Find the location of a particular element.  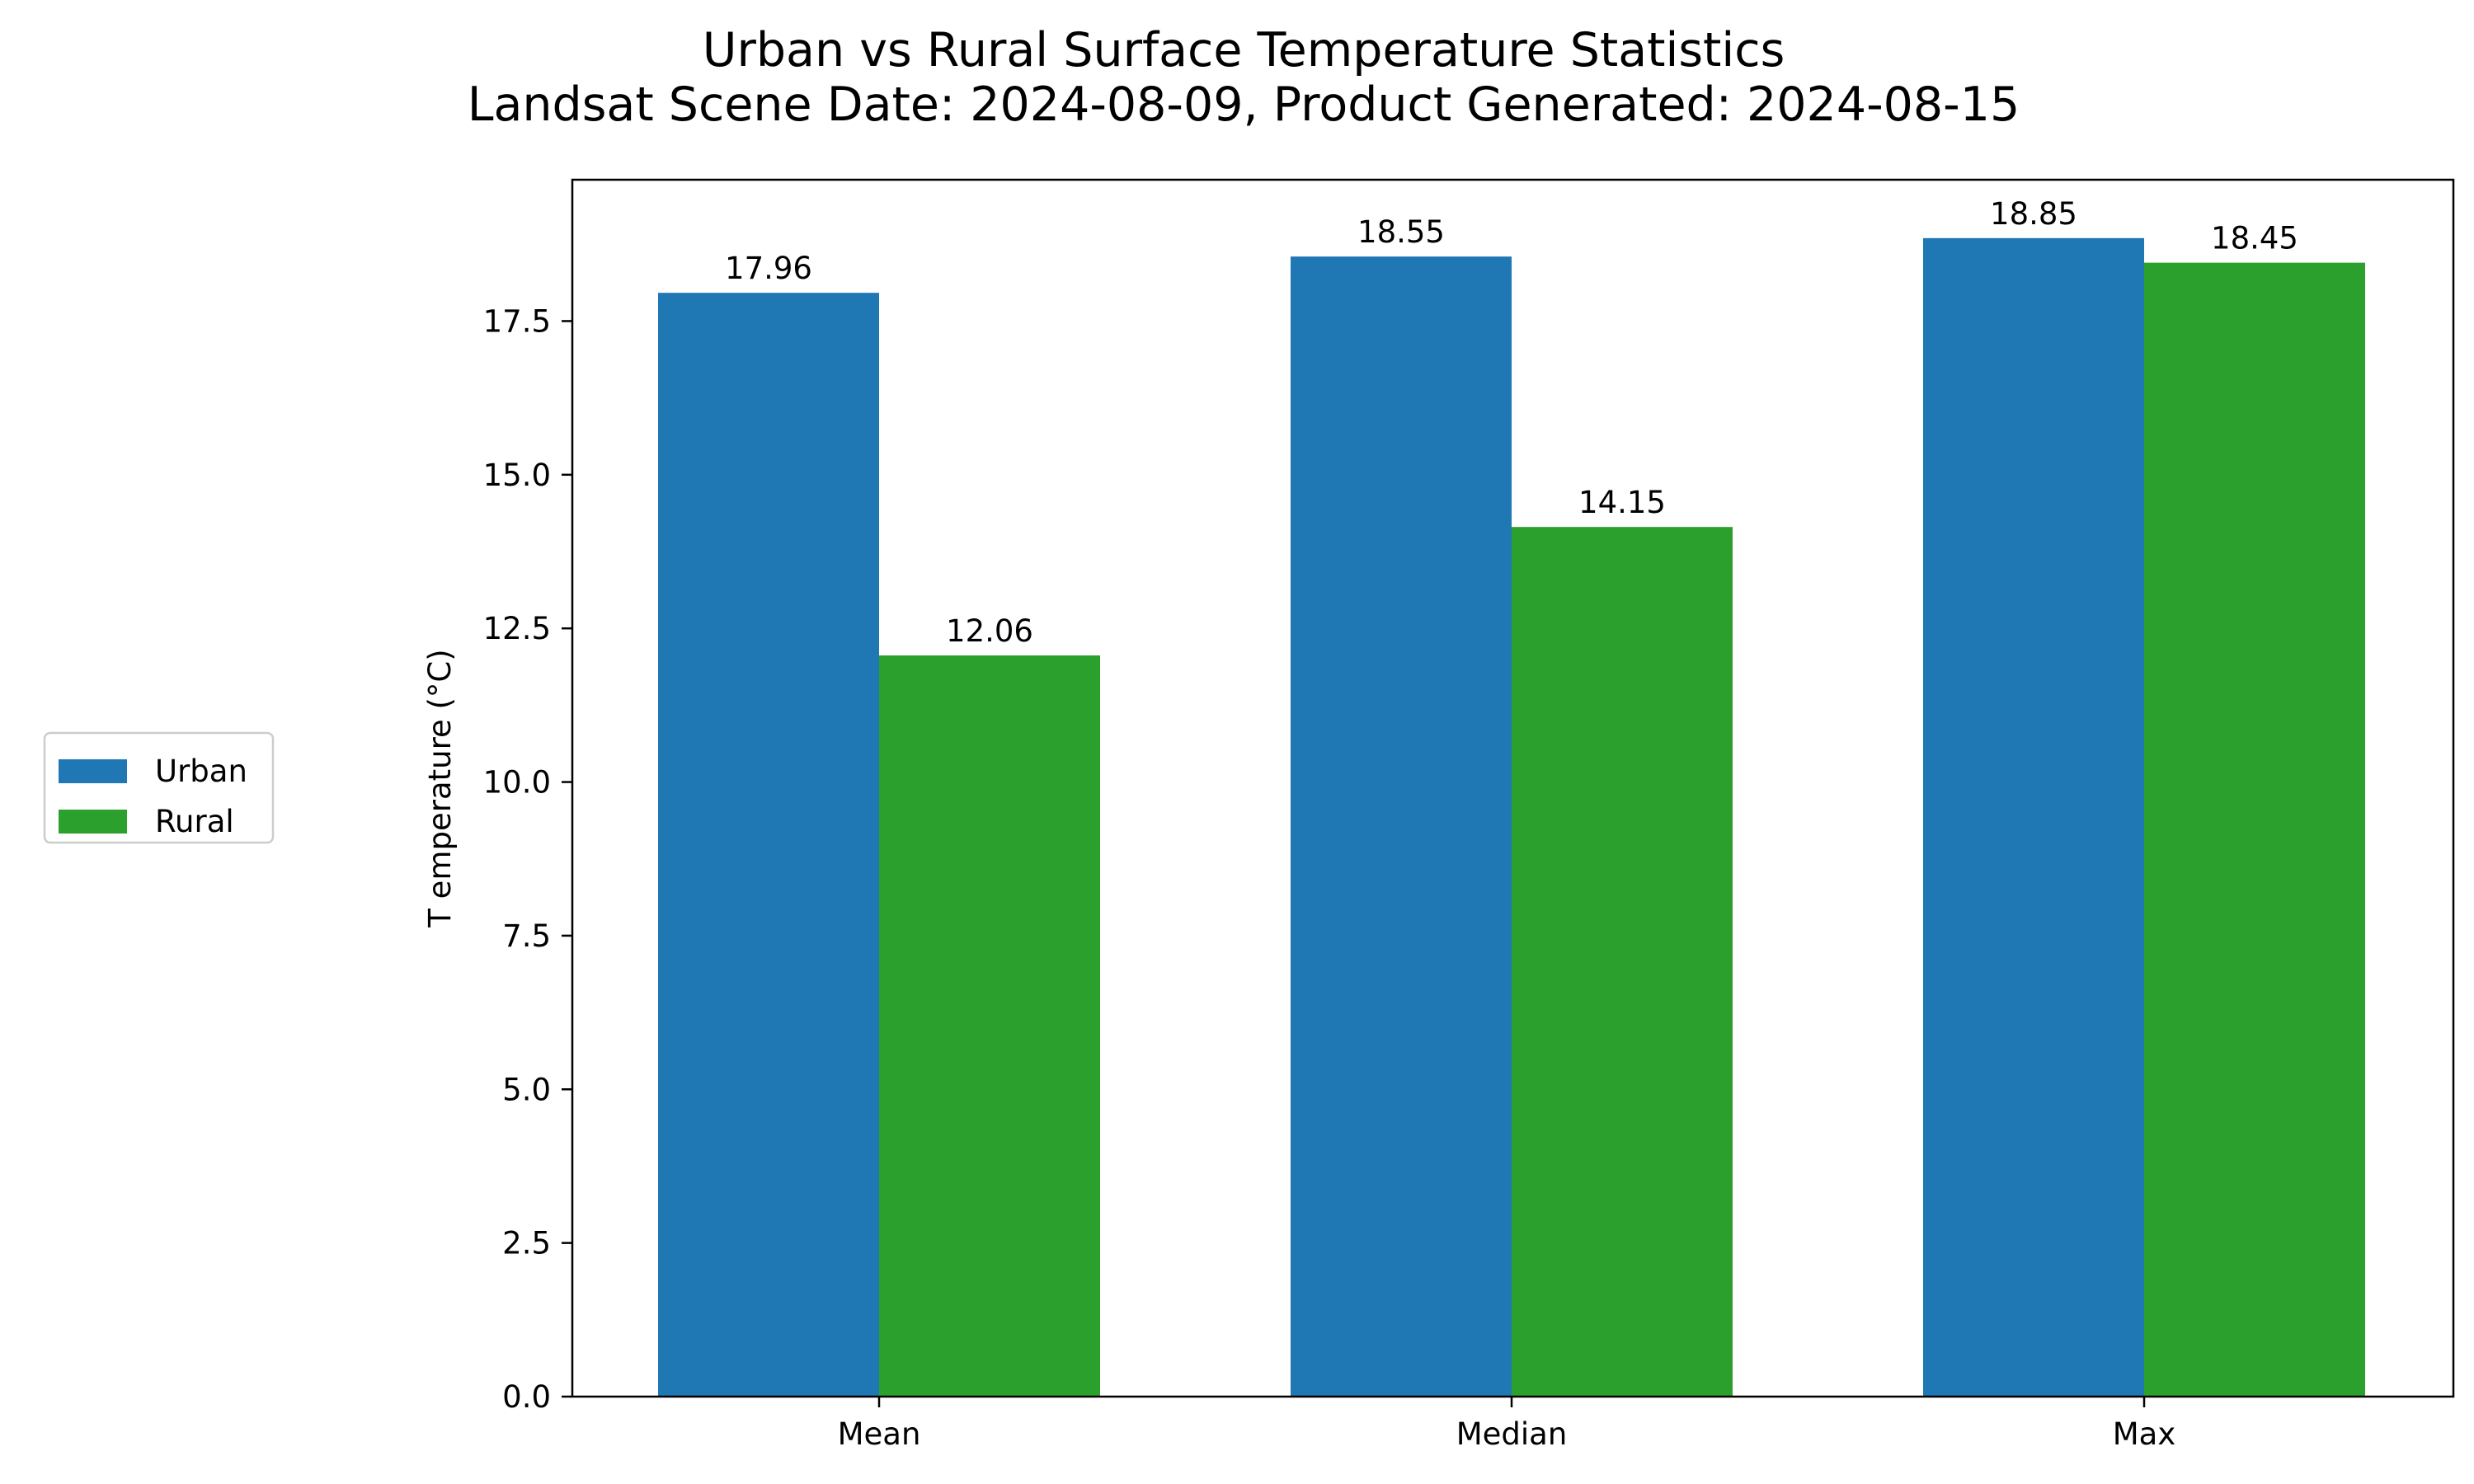

x-axis: Mean Median Max is located at coordinates (1507, 1424).